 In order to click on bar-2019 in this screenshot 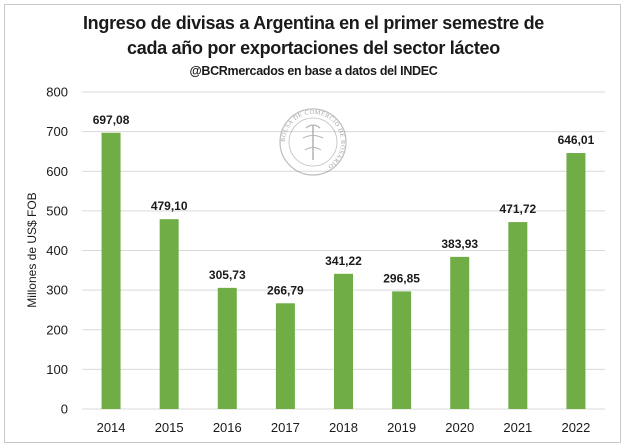, I will do `click(402, 350)`.